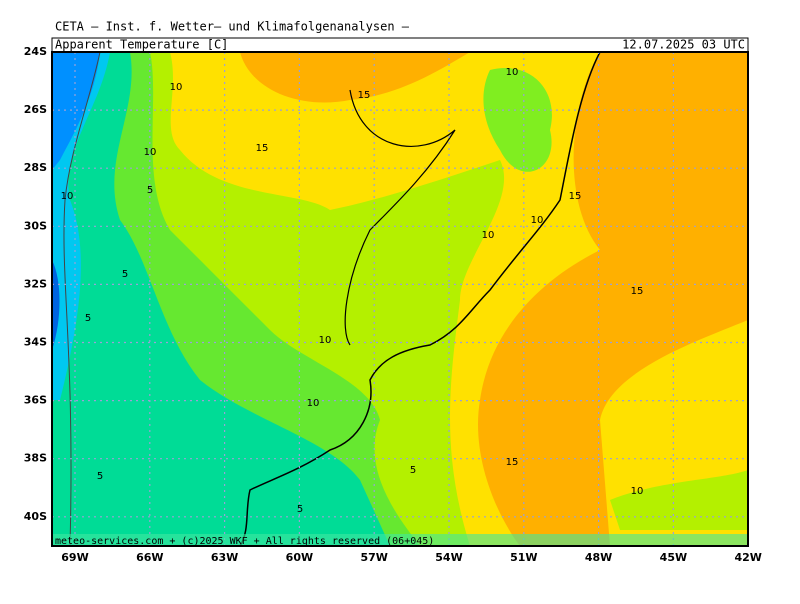 This screenshot has height=604, width=800. Describe the element at coordinates (299, 557) in the screenshot. I see `lon-label: 60W` at that location.